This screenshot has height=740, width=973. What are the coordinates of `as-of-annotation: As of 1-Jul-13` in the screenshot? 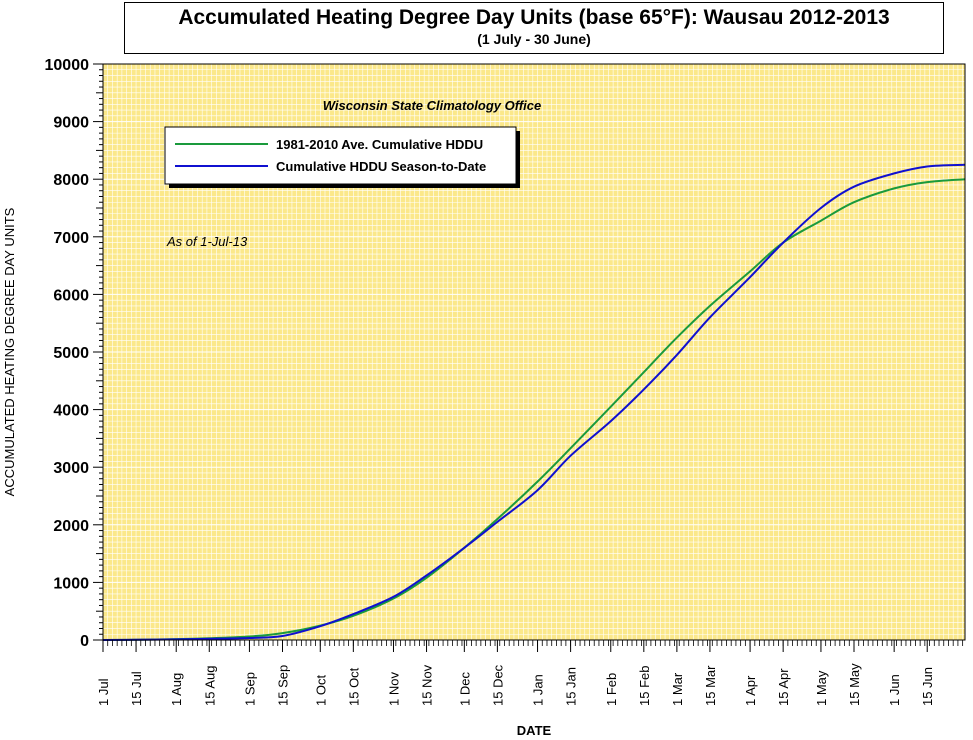 It's located at (207, 241).